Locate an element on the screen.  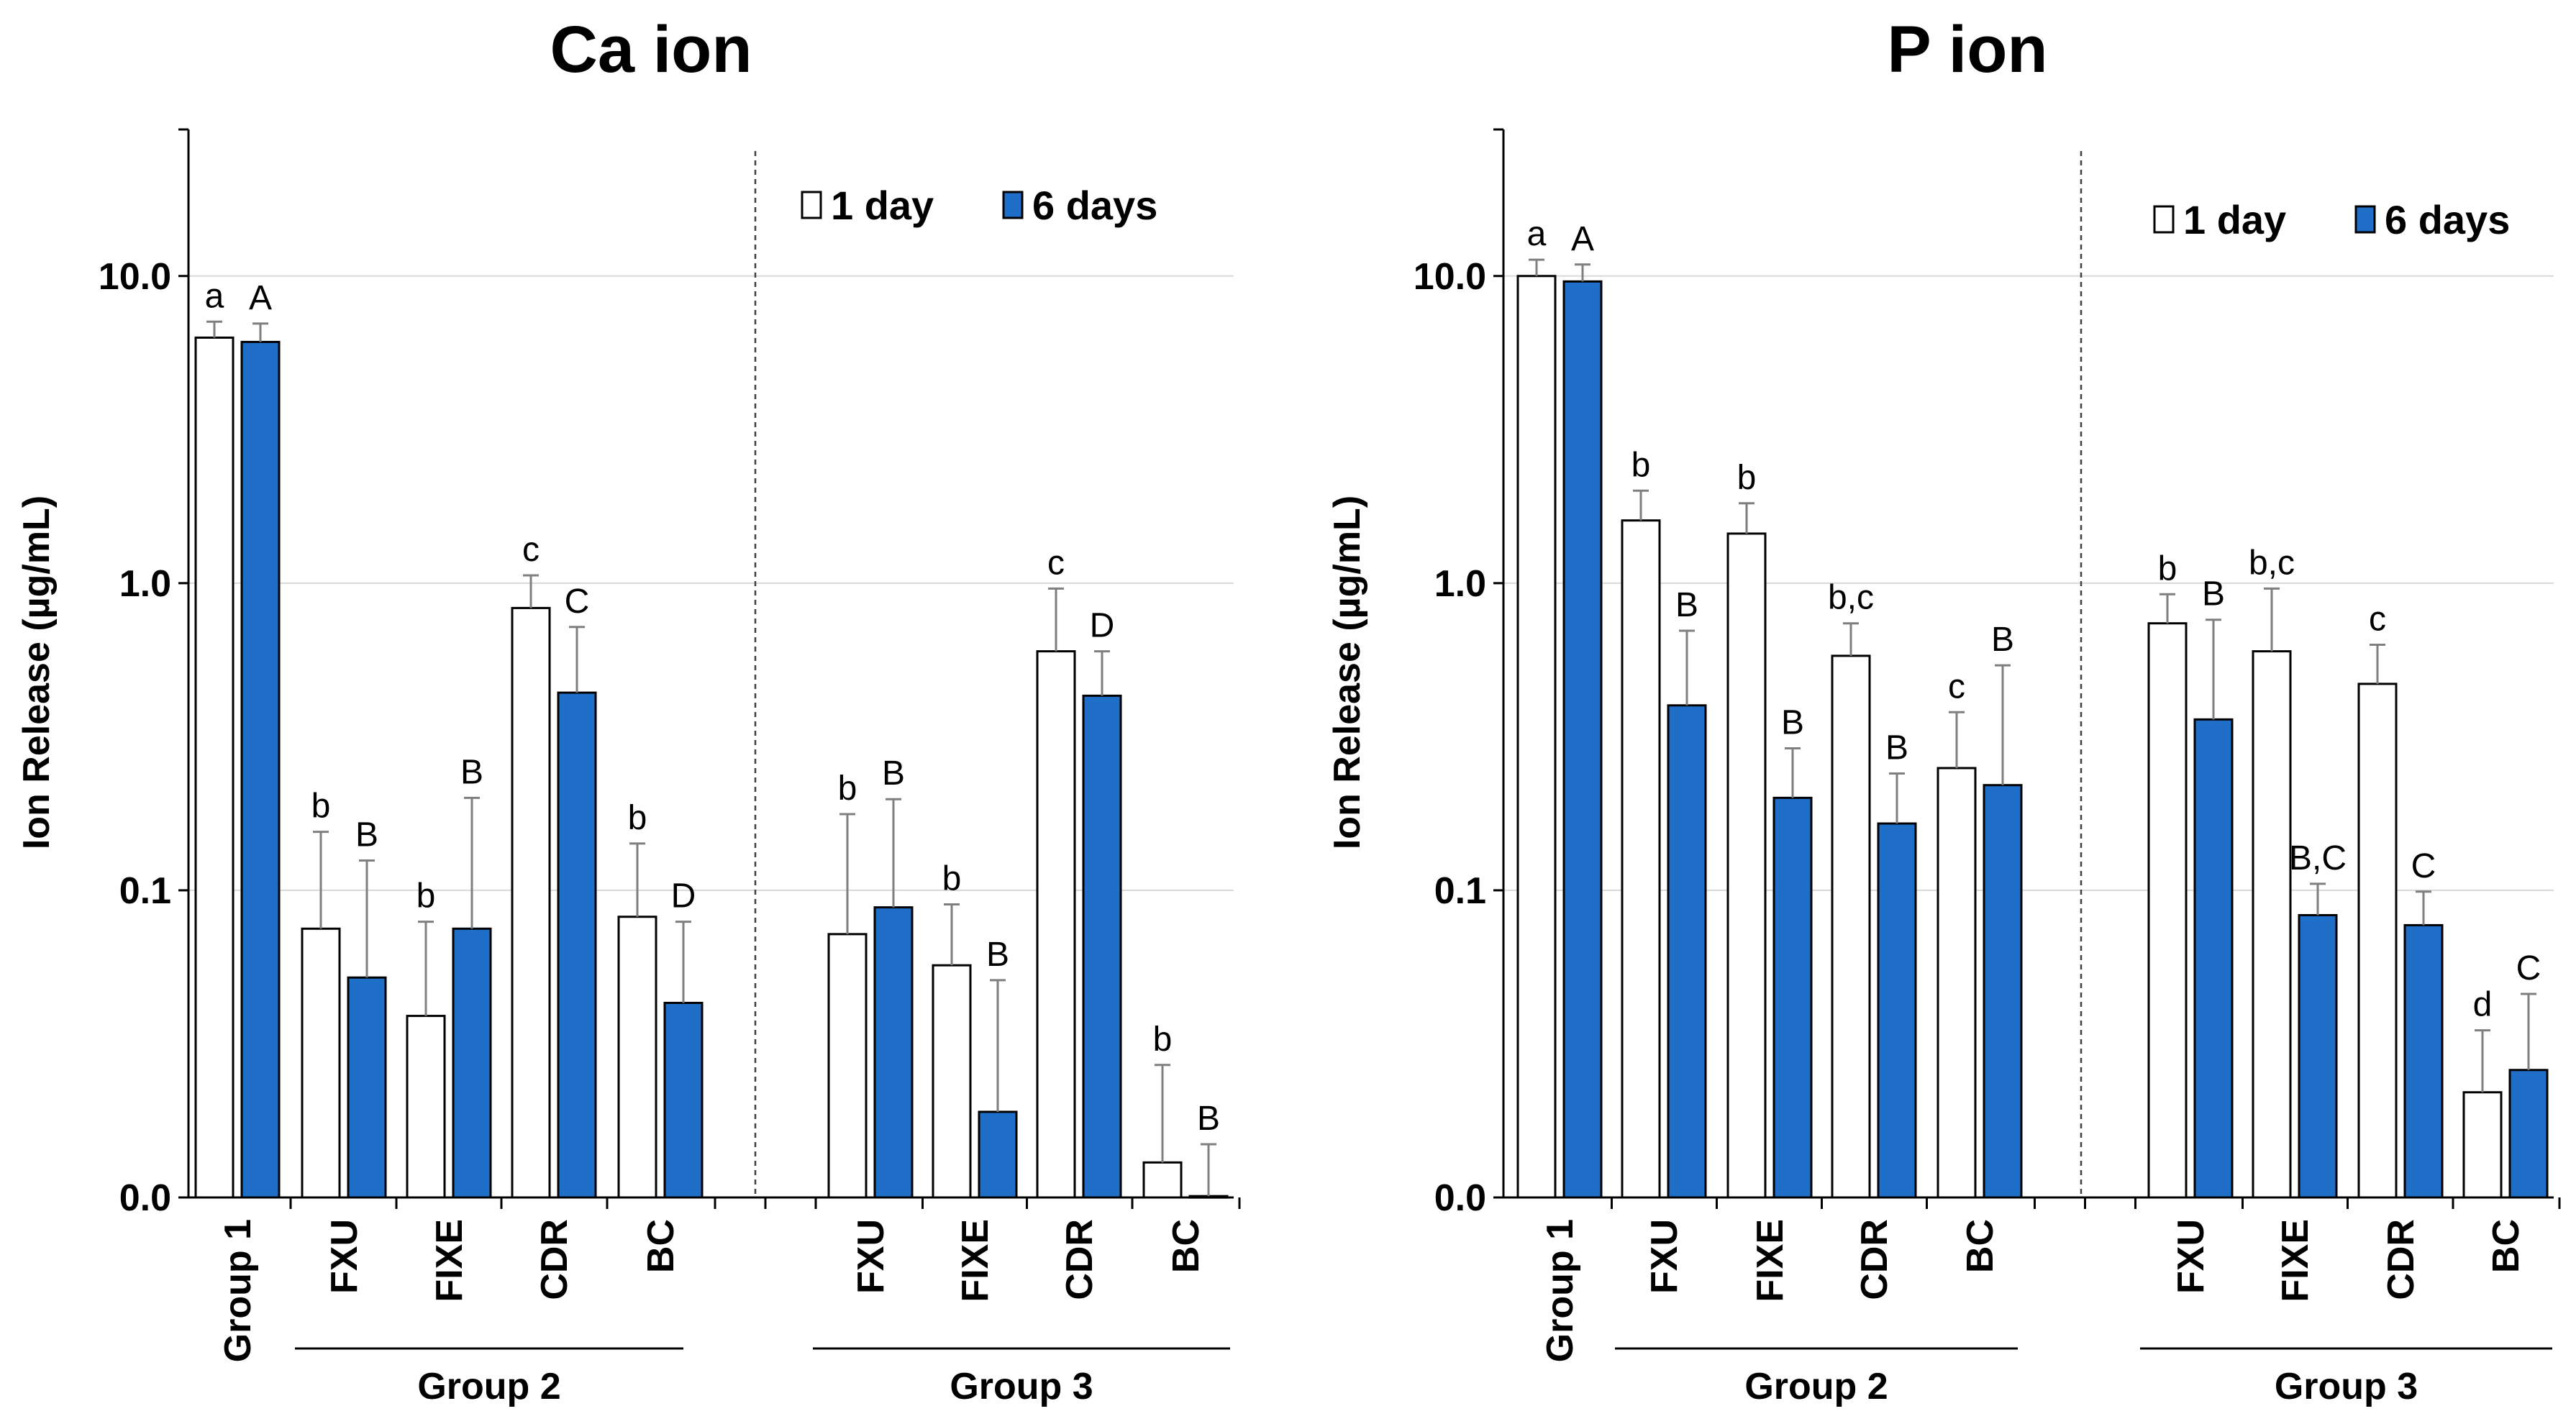
significance-letter: d is located at coordinates (2483, 1005).